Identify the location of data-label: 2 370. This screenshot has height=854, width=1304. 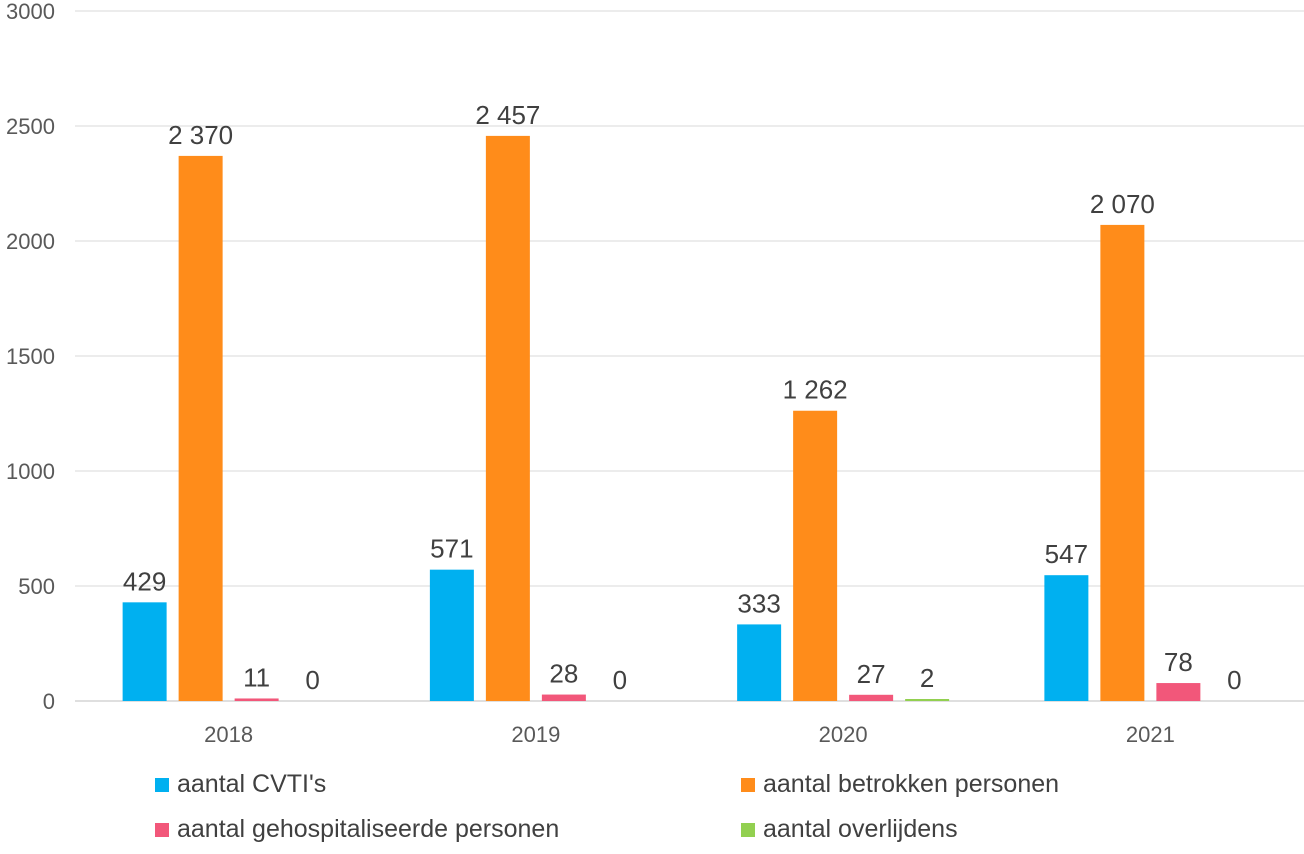
(200, 135).